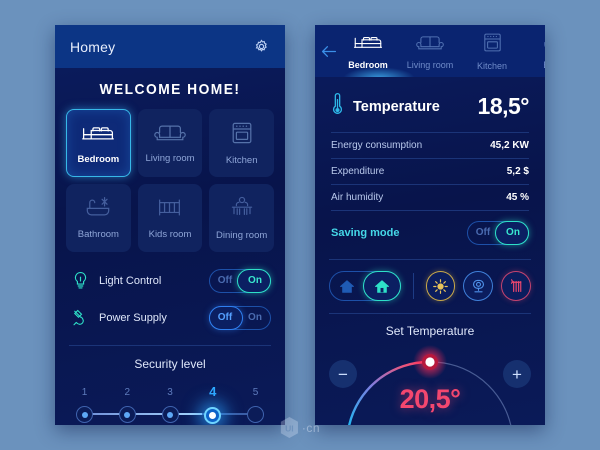 Image resolution: width=600 pixels, height=450 pixels. I want to click on increase-temperature-button: +, so click(517, 374).